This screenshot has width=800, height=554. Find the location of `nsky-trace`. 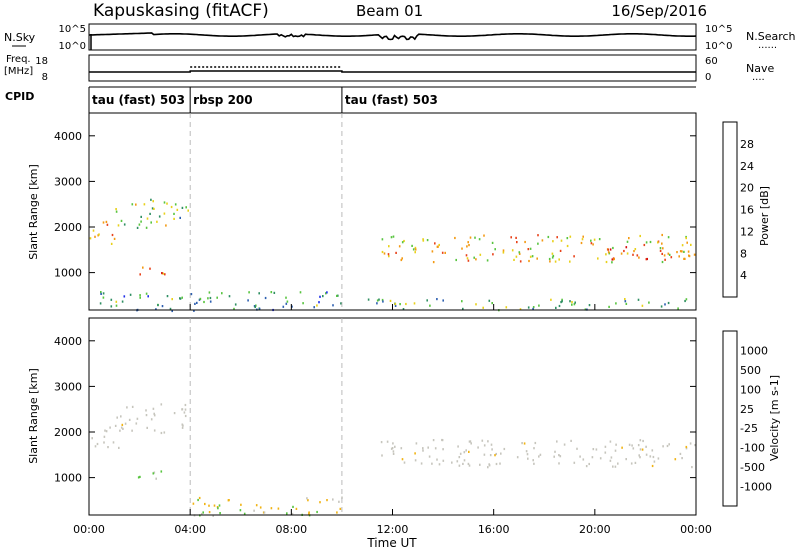

nsky-trace is located at coordinates (392, 36).